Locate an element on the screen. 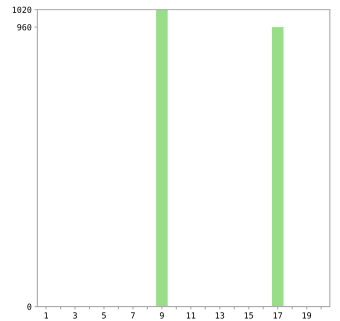 This screenshot has width=340, height=321. x-tick-label: 9 is located at coordinates (162, 315).